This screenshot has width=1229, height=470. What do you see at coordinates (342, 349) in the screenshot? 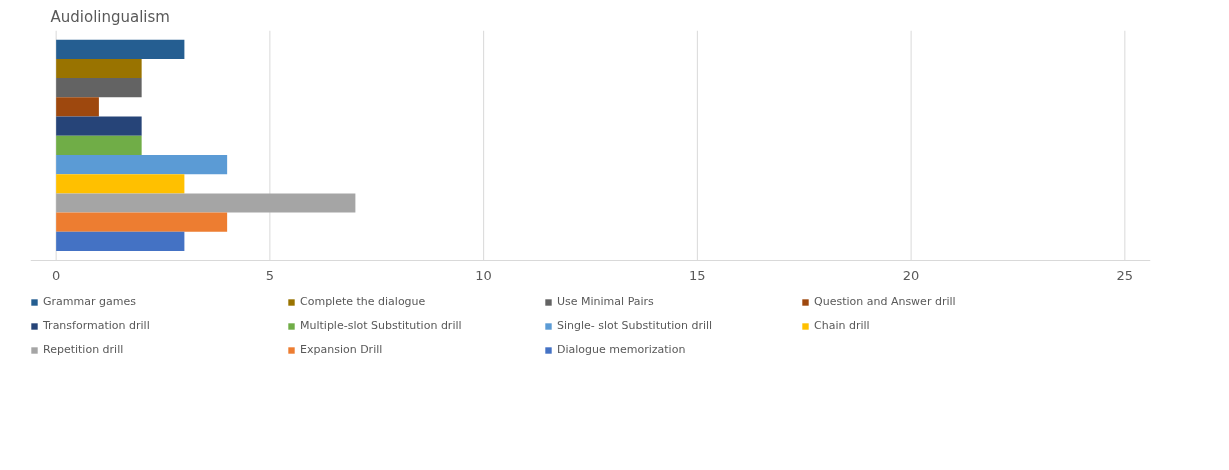
I see `legend-label: Expansion Drill` at bounding box center [342, 349].